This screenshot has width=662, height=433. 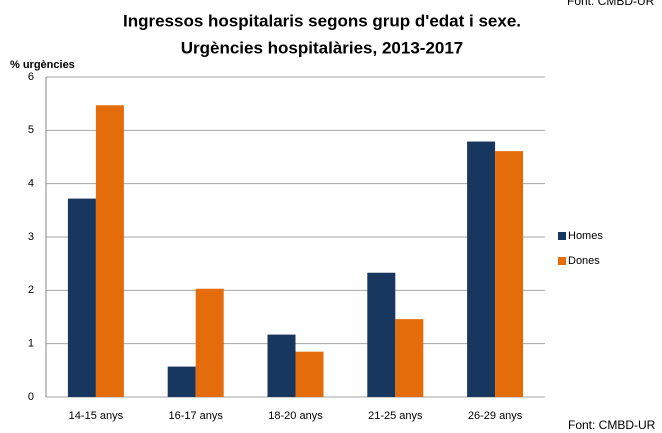 I want to click on y-tick-label: 1, so click(x=31, y=344).